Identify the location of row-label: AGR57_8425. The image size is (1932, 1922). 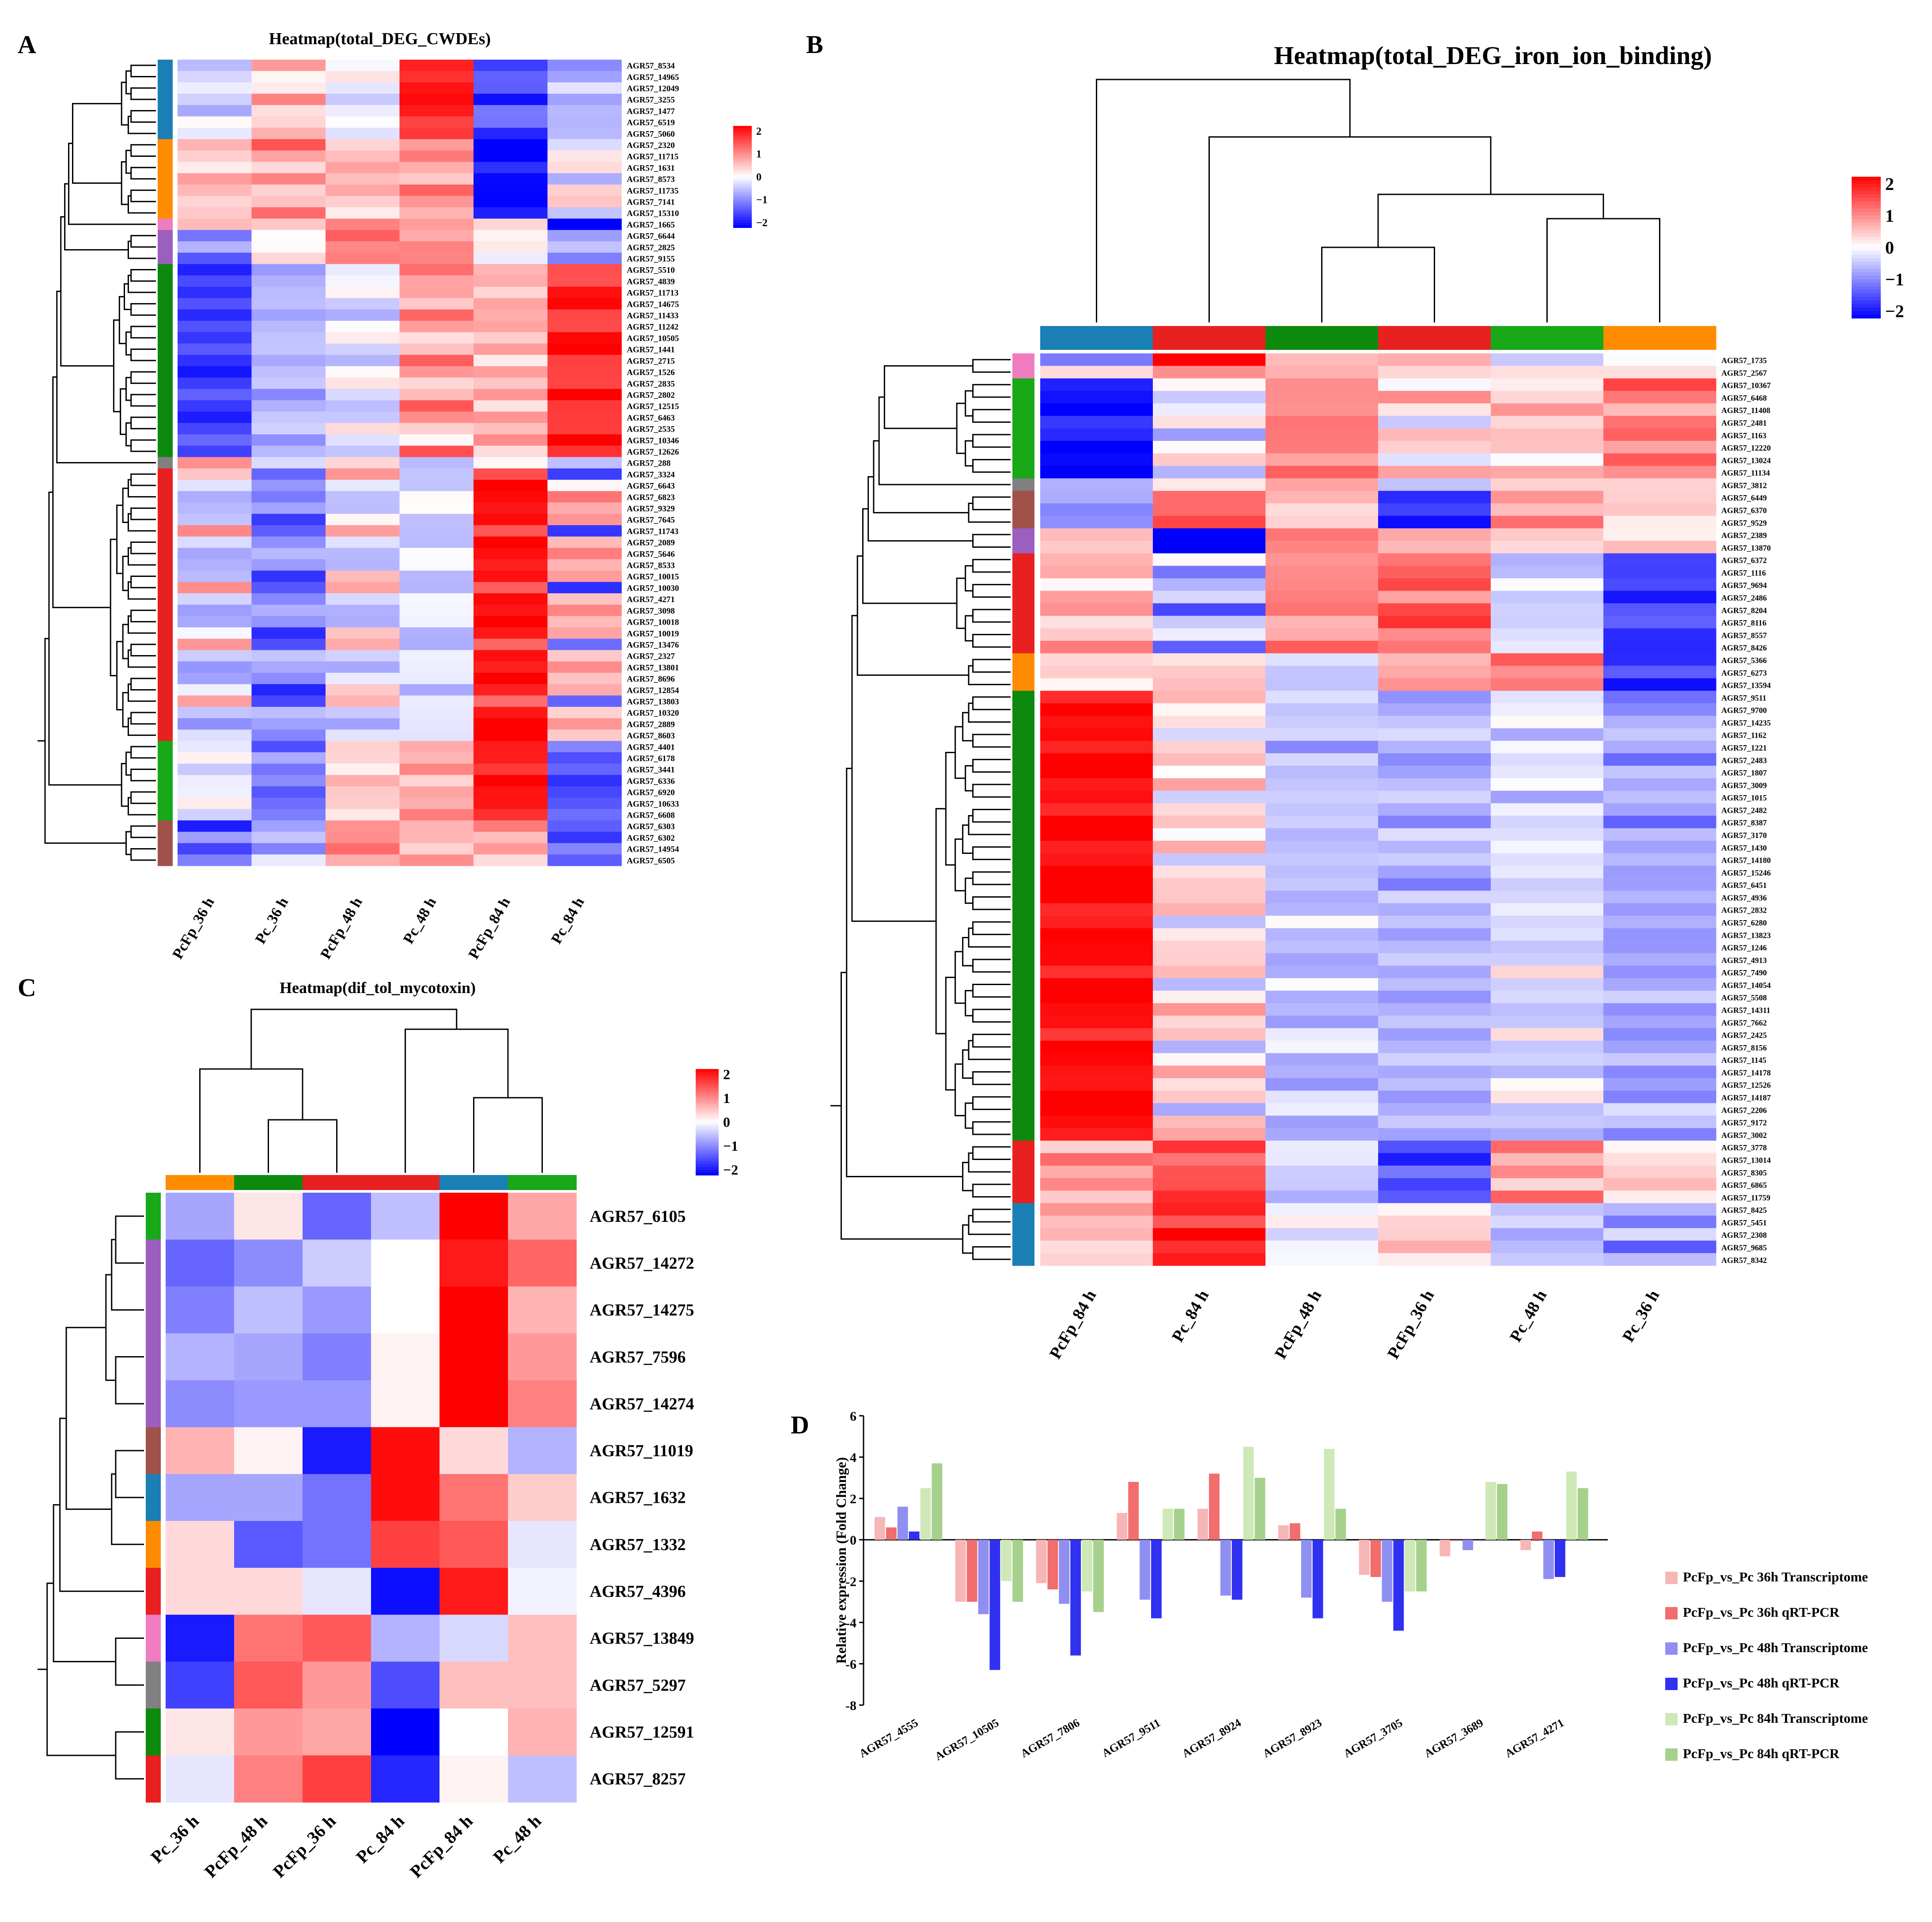
(1744, 1210).